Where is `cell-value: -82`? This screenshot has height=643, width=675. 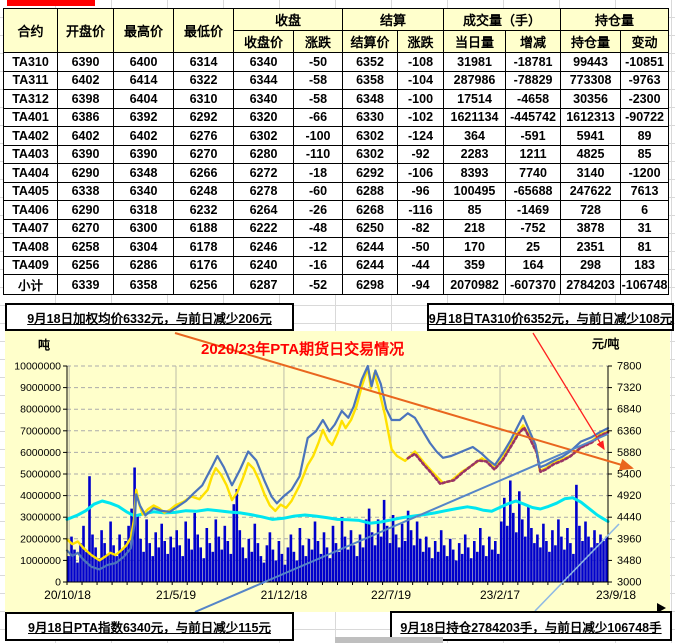 cell-value: -82 is located at coordinates (421, 228).